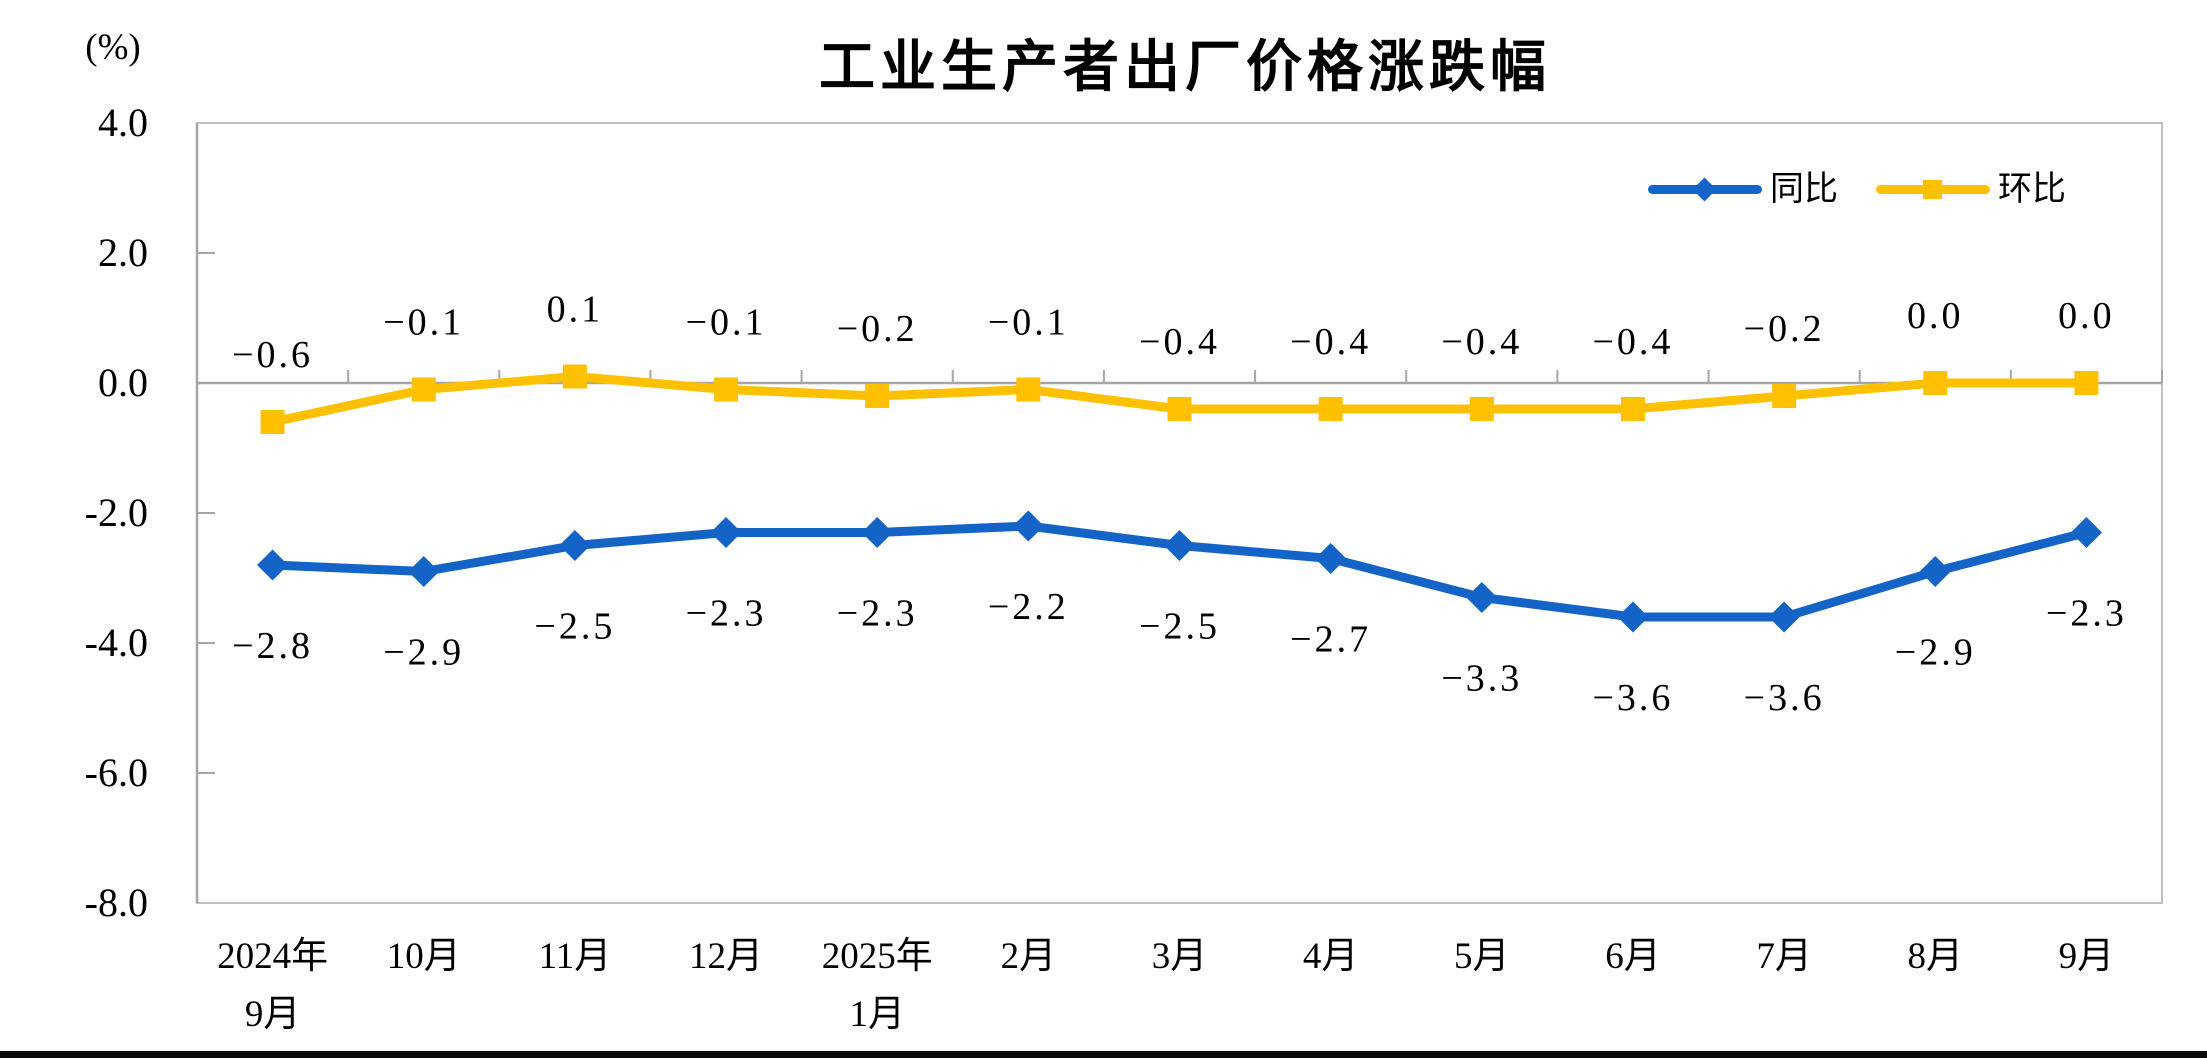 This screenshot has height=1058, width=2207. Describe the element at coordinates (575, 310) in the screenshot. I see `data-label: 0.1` at that location.